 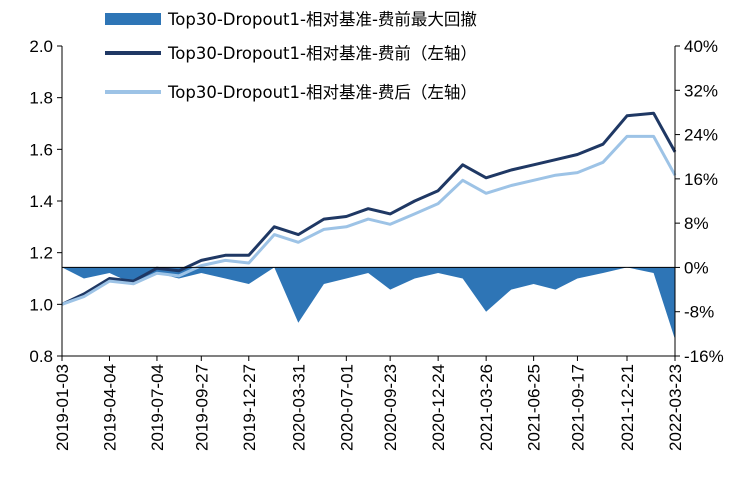 What do you see at coordinates (438, 407) in the screenshot?
I see `x-tick-label: 2020-12-24` at bounding box center [438, 407].